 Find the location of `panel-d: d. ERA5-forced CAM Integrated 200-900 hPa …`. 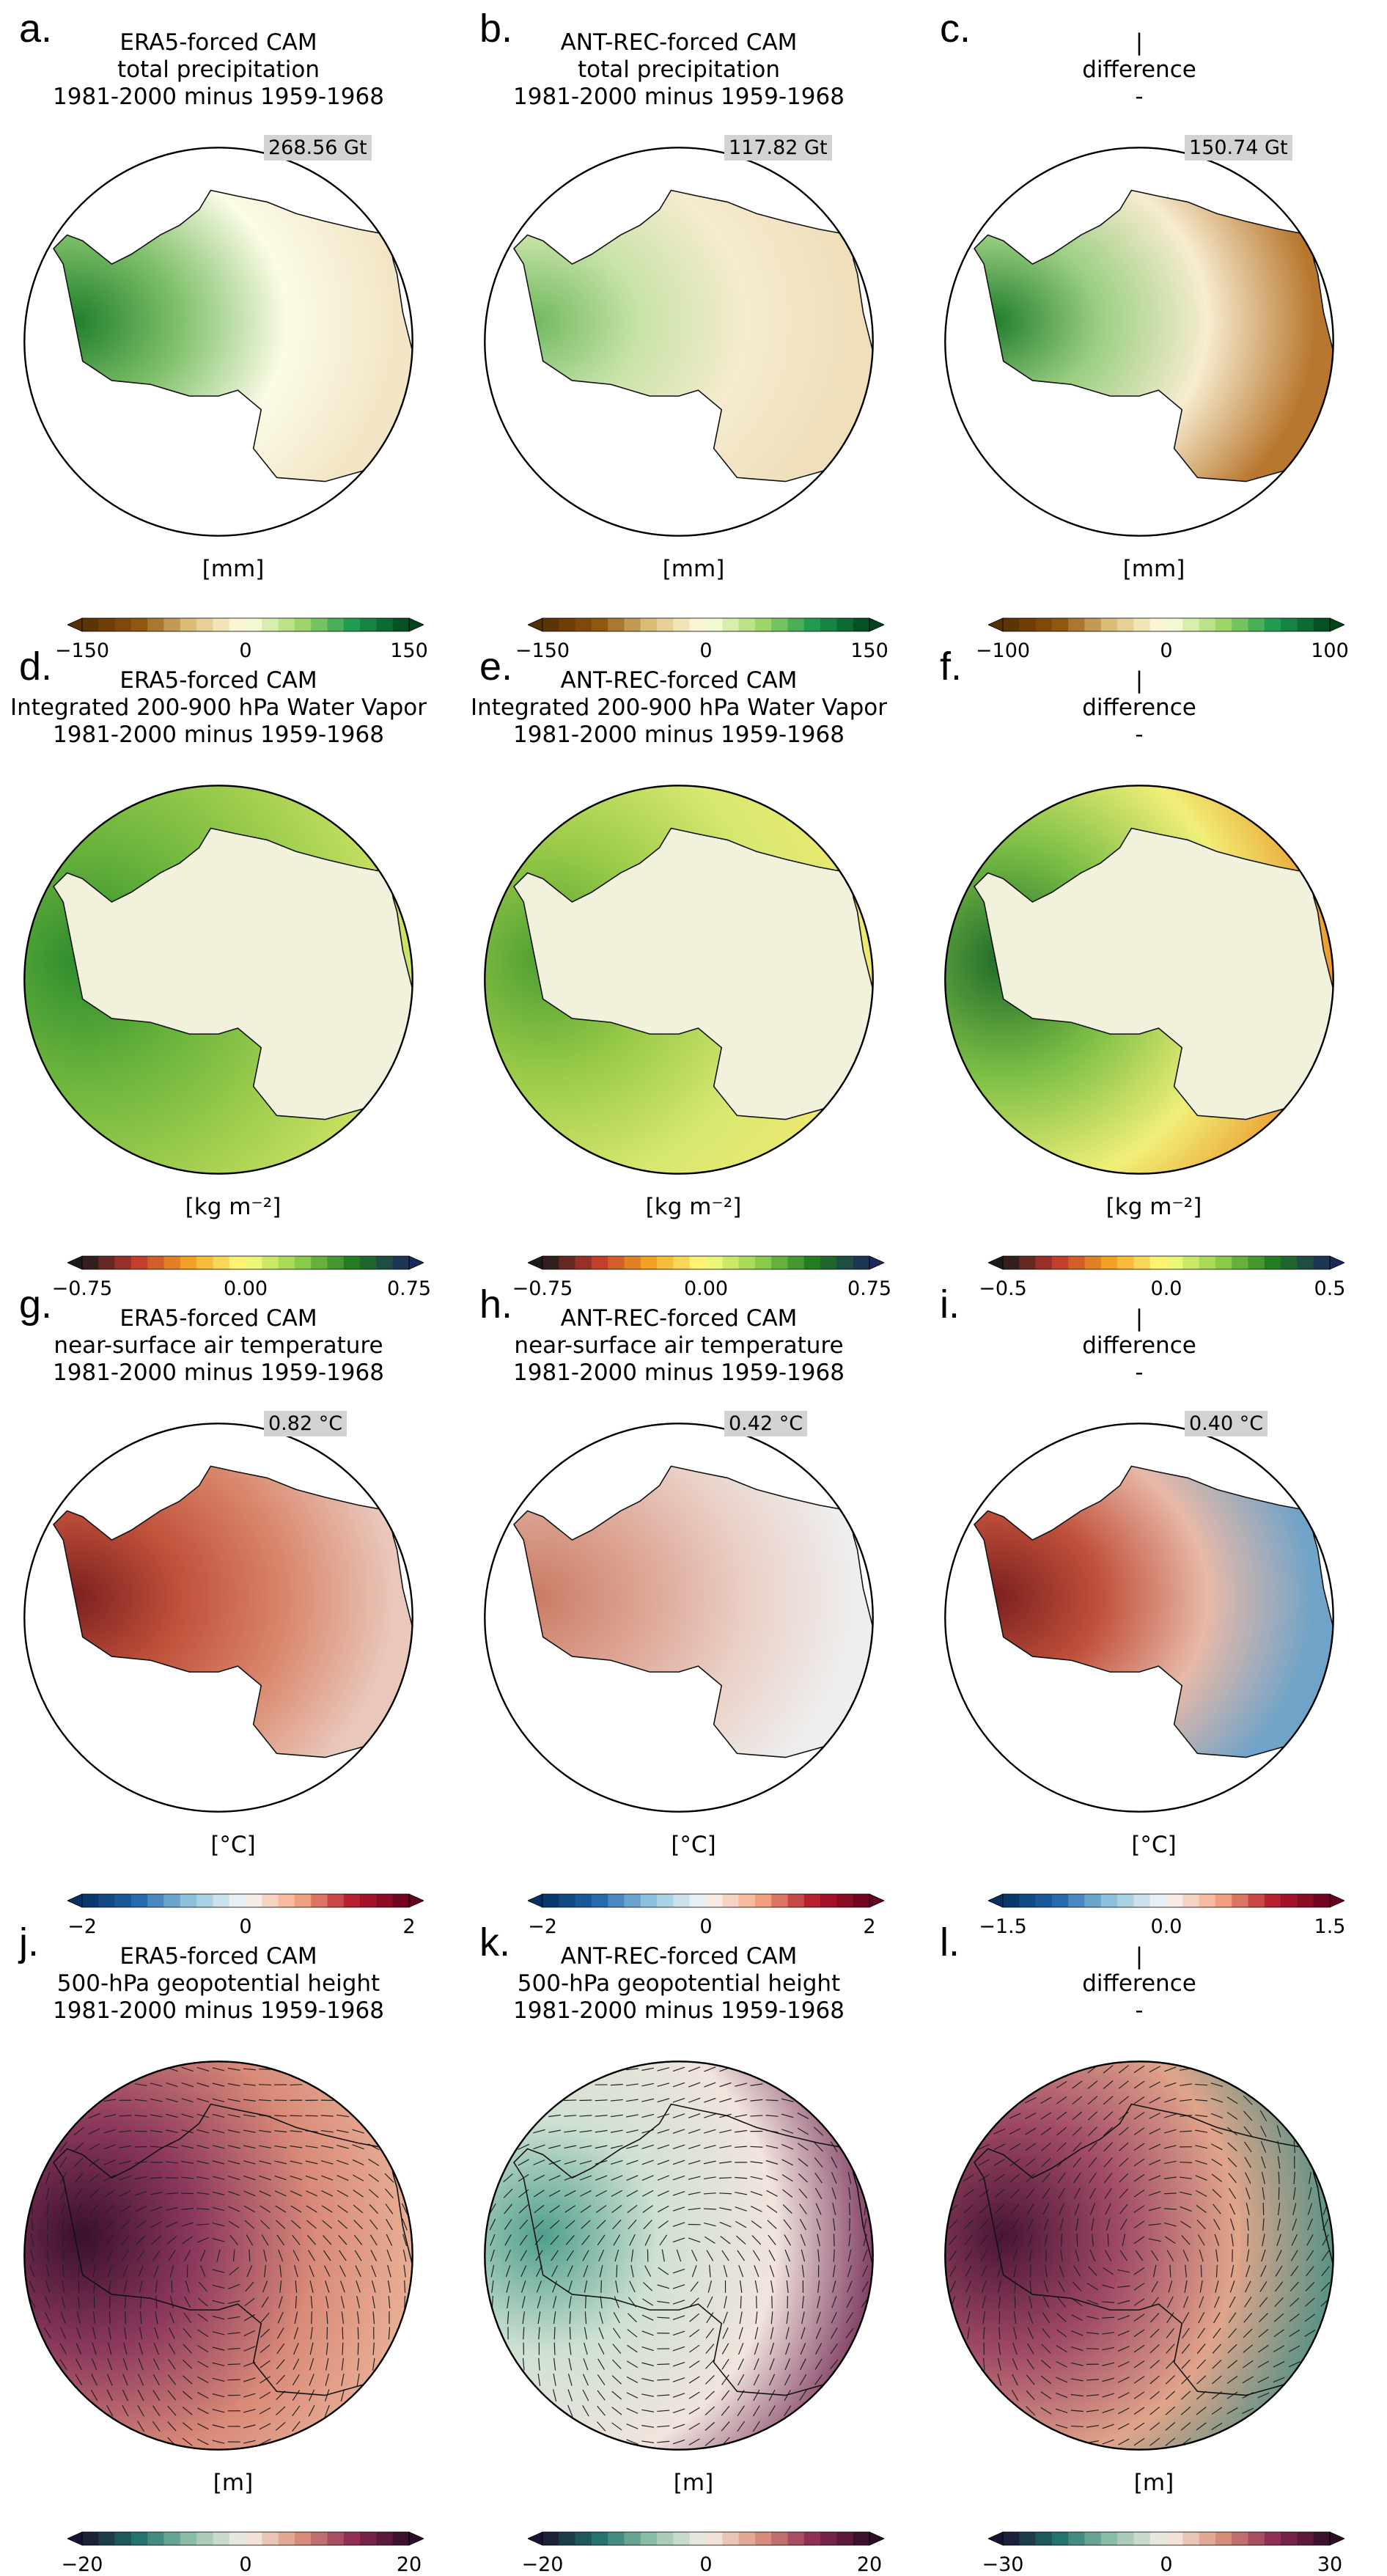

panel-d: d. ERA5-forced CAM Integrated 200-900 hPa … is located at coordinates (237, 969).